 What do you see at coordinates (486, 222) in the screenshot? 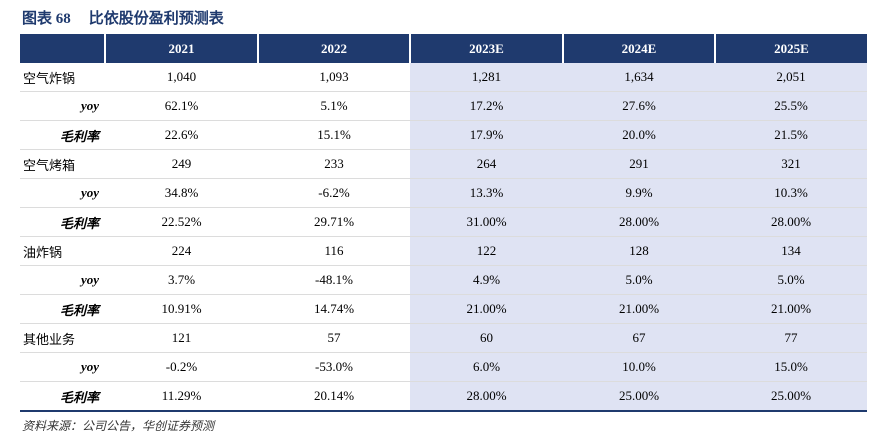
I see `table-cell: 31.00%` at bounding box center [486, 222].